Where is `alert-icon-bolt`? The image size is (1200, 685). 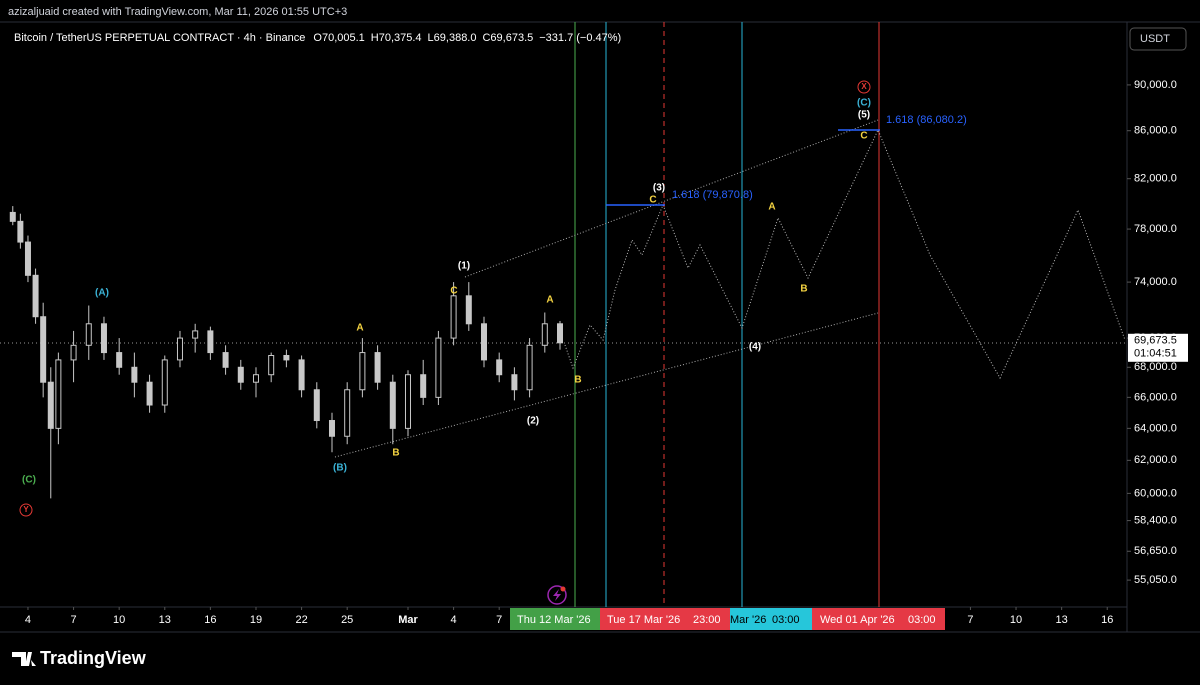
alert-icon-bolt is located at coordinates (557, 595).